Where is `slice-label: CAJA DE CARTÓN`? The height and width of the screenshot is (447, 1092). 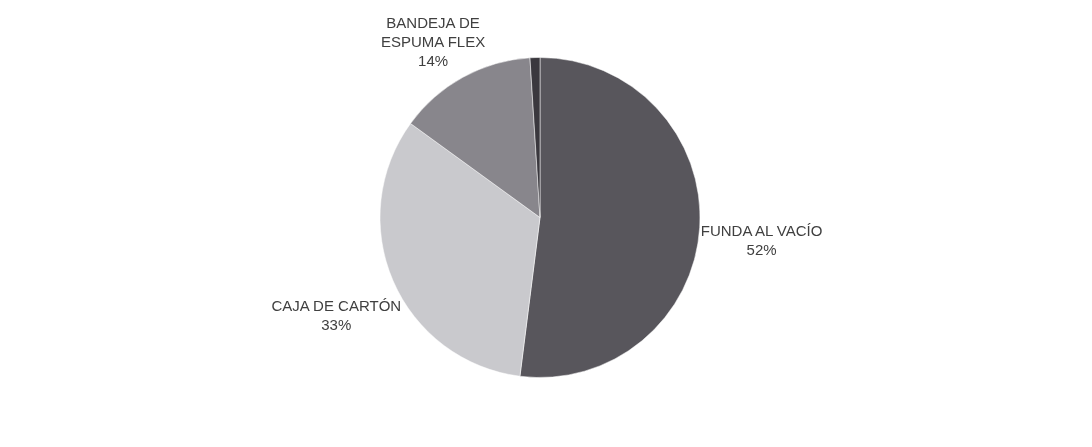
slice-label: CAJA DE CARTÓN is located at coordinates (336, 305).